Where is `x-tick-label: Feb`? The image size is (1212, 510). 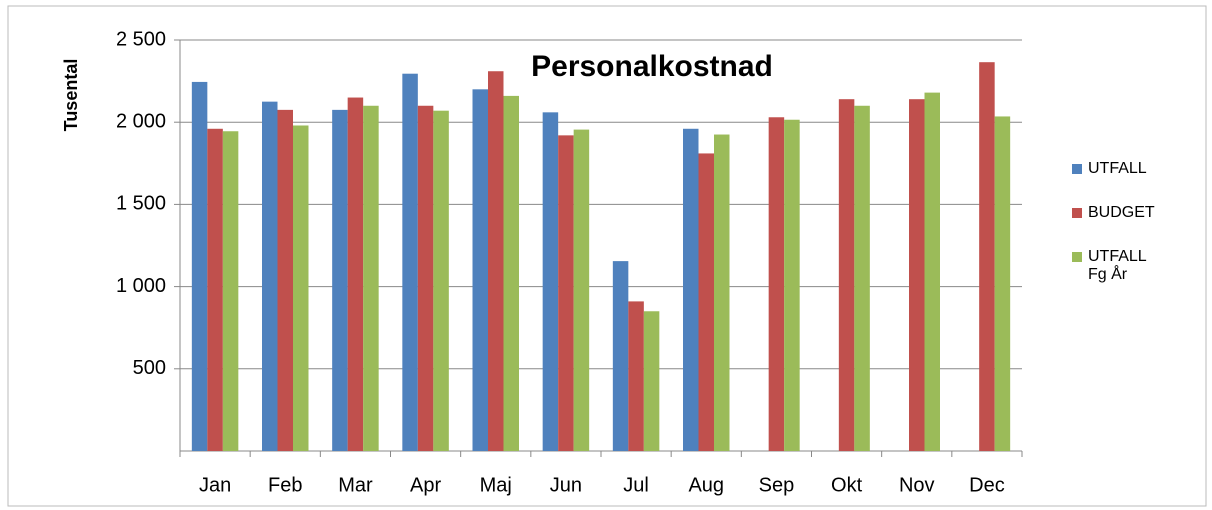
x-tick-label: Feb is located at coordinates (285, 485).